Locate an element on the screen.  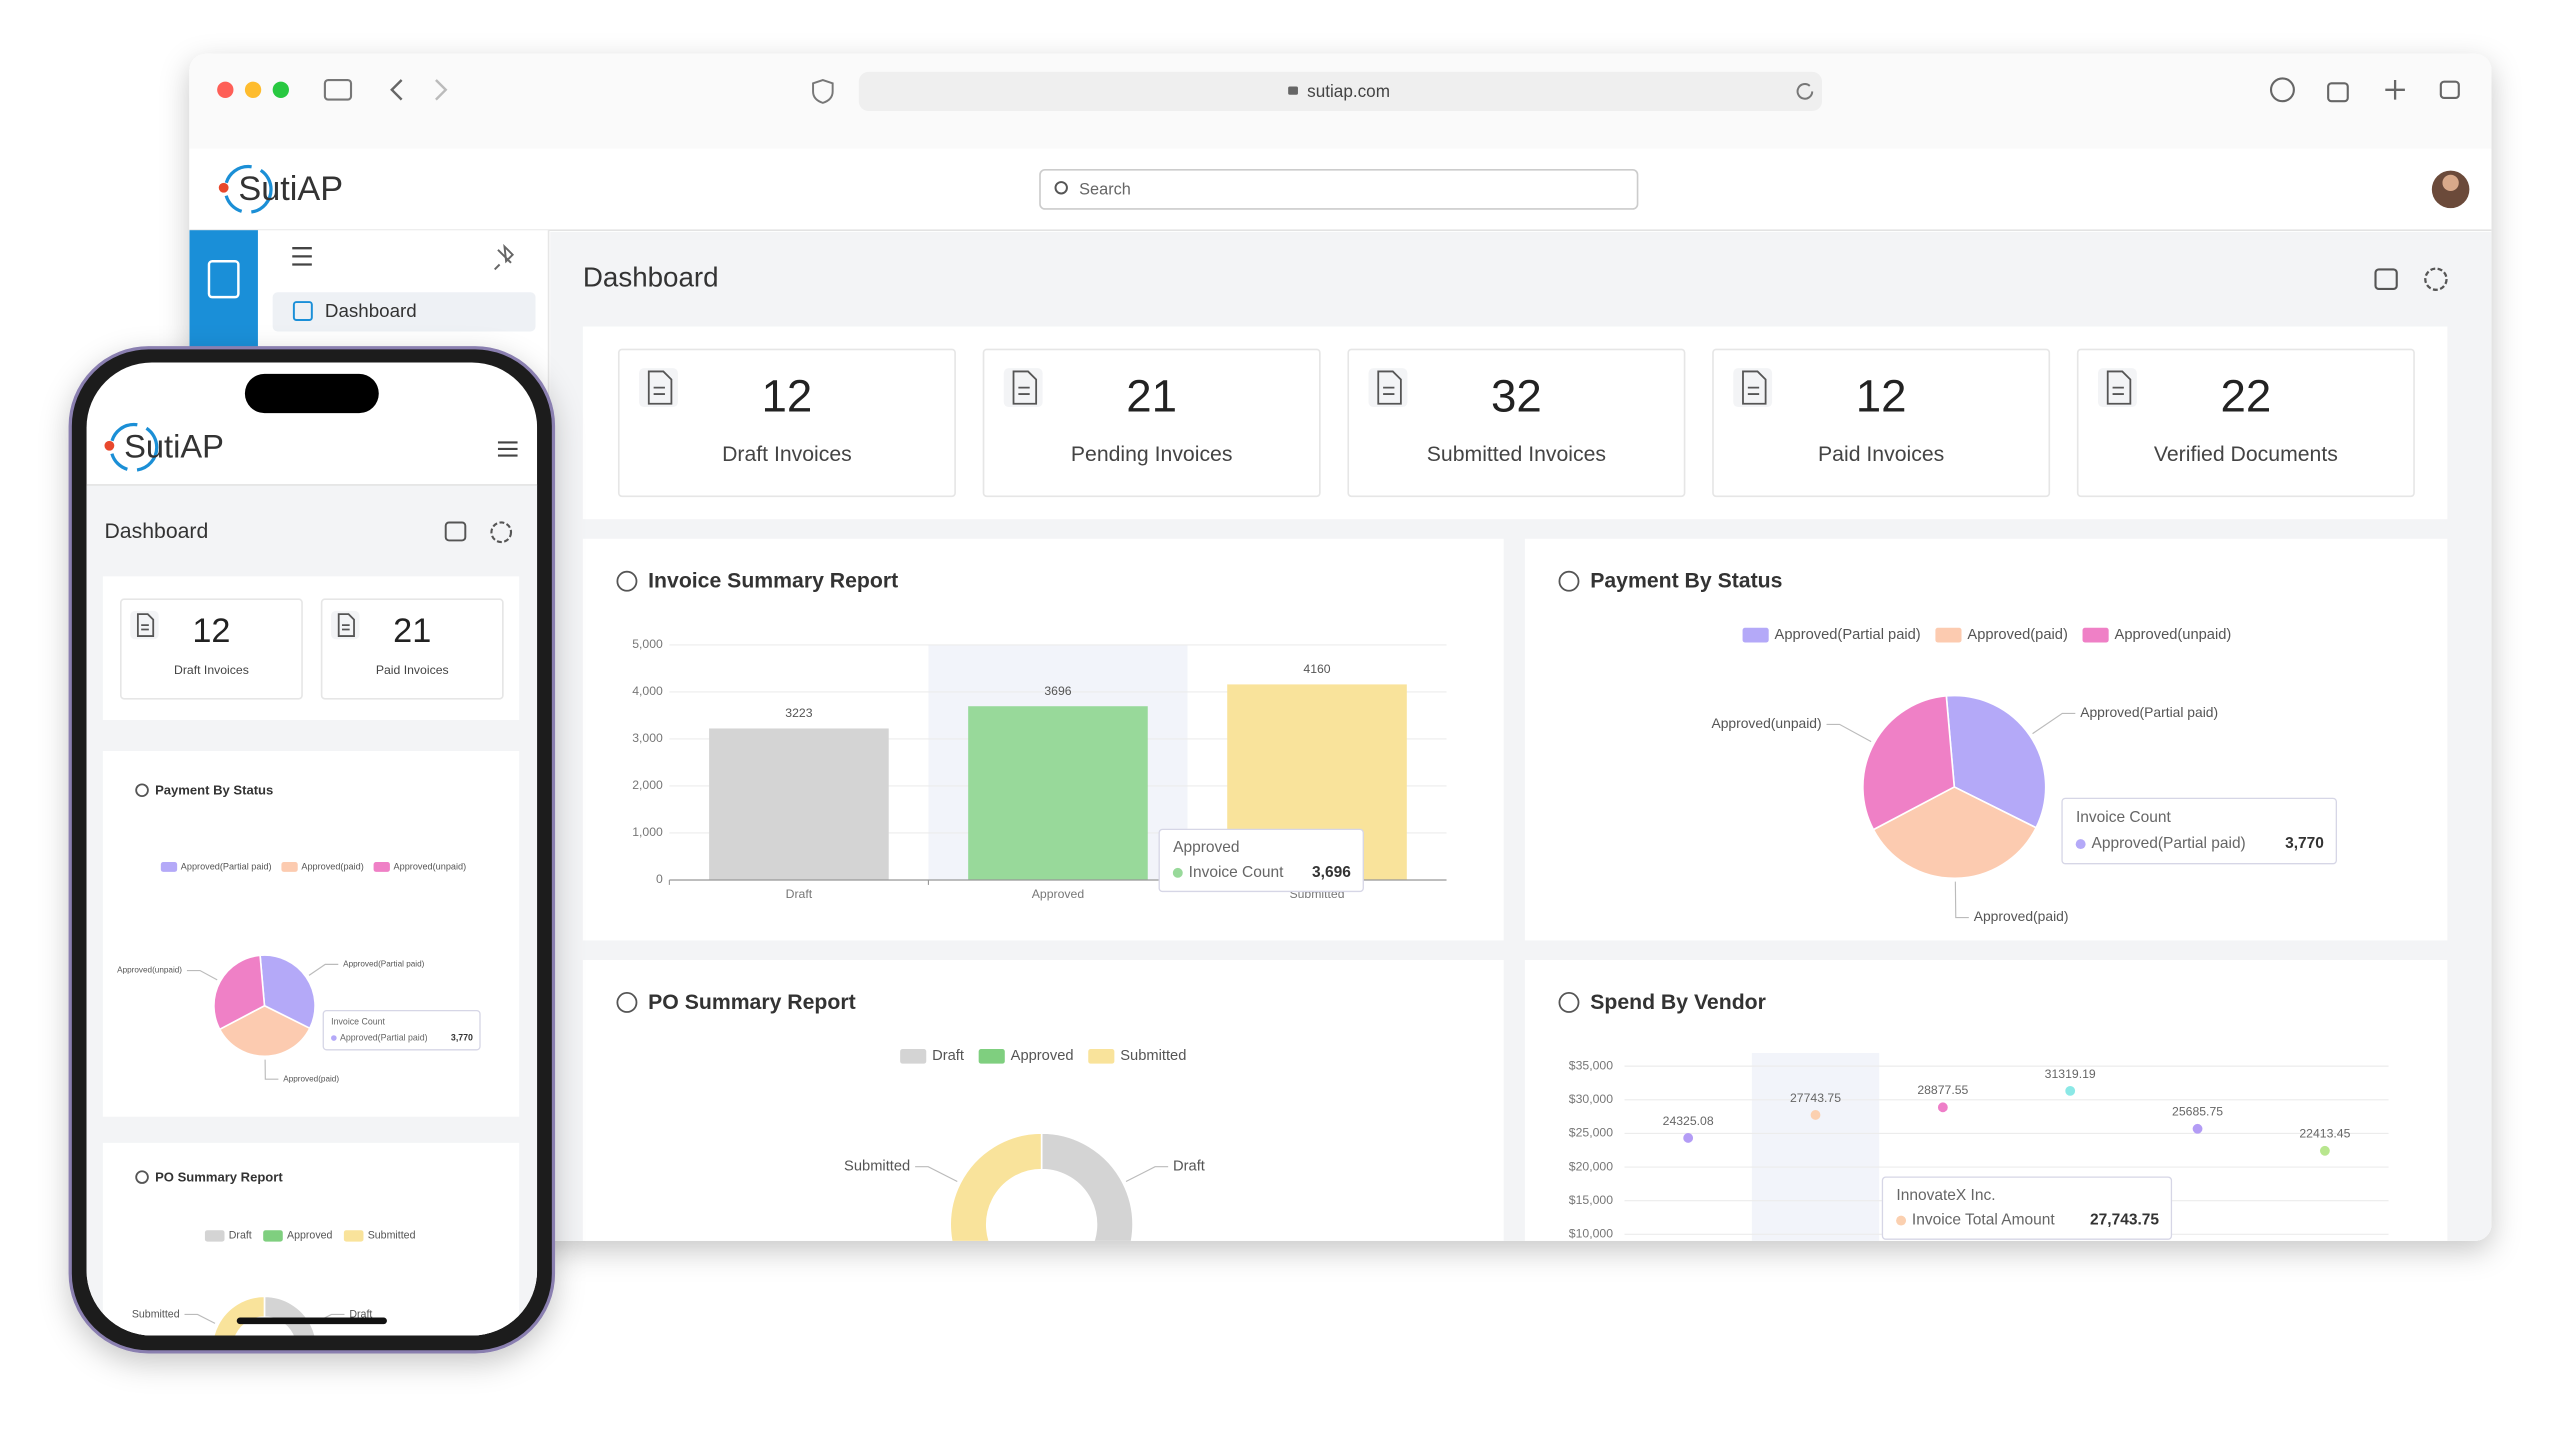
legend-label: Approved(Partial paid) is located at coordinates (1848, 635).